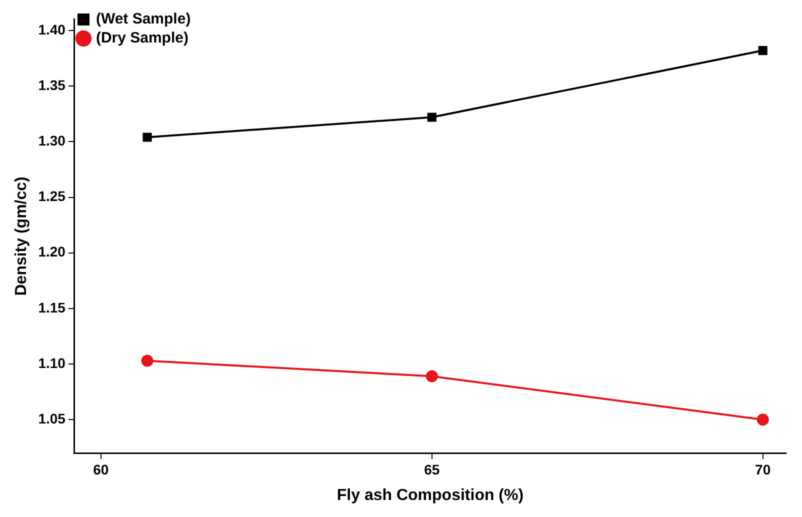 Image resolution: width=802 pixels, height=517 pixels. I want to click on y-tick-label: 1.15, so click(52, 307).